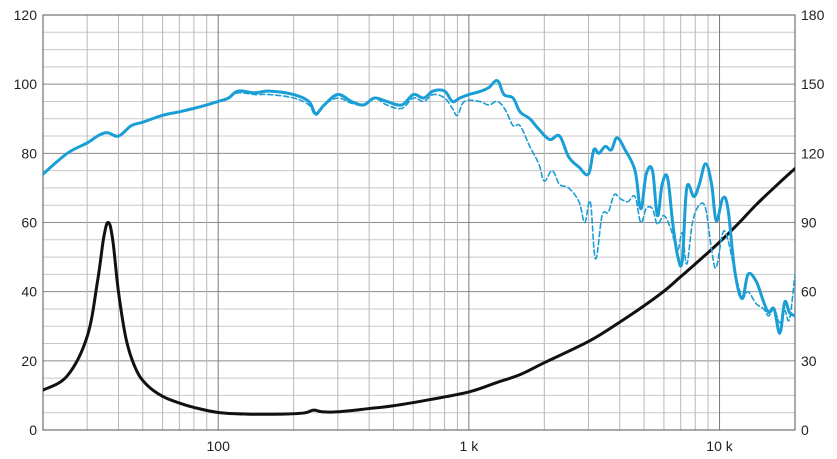 The image size is (837, 459). I want to click on y2-tick-label: 30, so click(809, 361).